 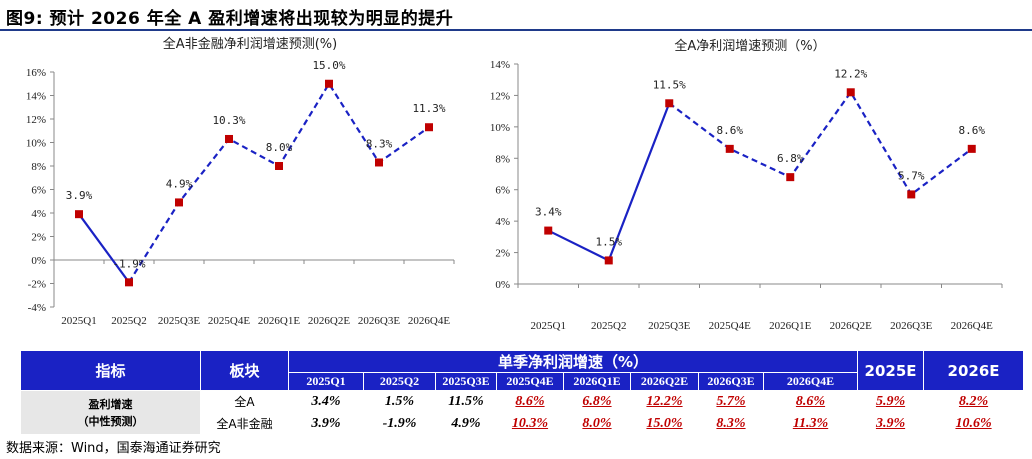 What do you see at coordinates (664, 423) in the screenshot?
I see `value-cell: 15.0%` at bounding box center [664, 423].